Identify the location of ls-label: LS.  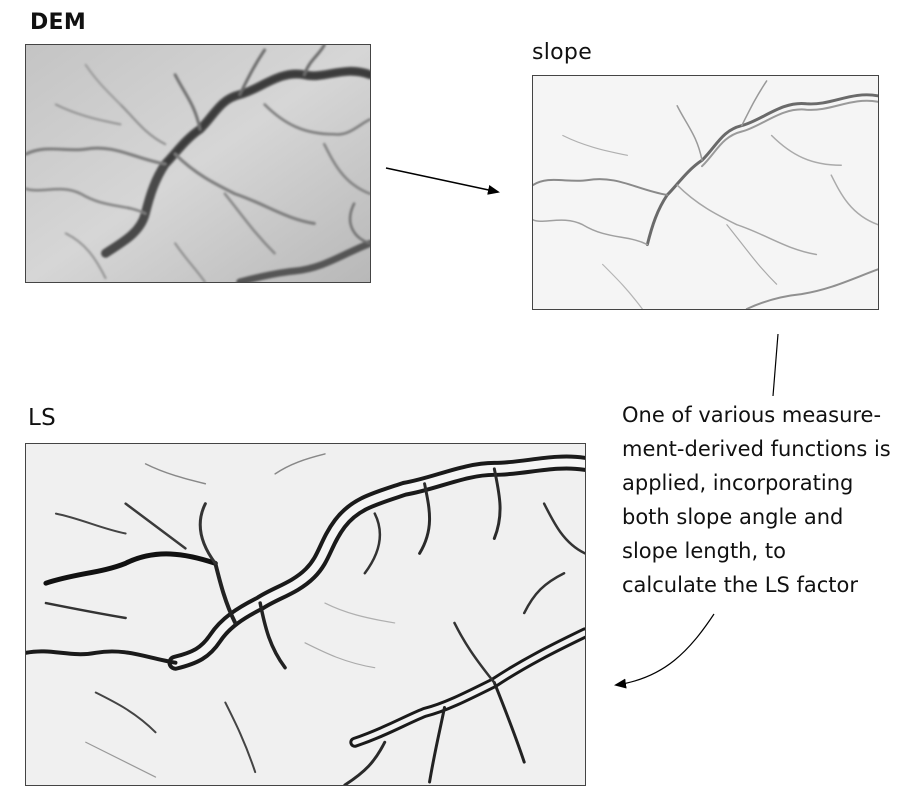
(42, 418).